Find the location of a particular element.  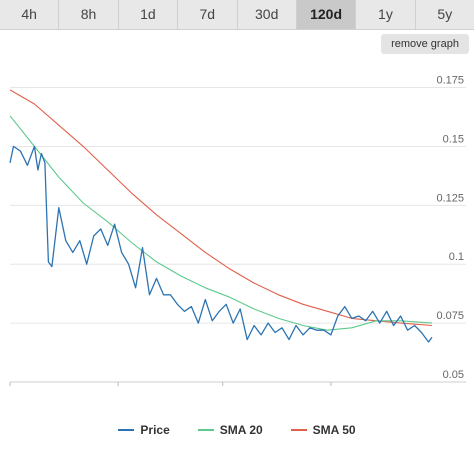

legend-label-sma50: SMA 50 is located at coordinates (334, 430).